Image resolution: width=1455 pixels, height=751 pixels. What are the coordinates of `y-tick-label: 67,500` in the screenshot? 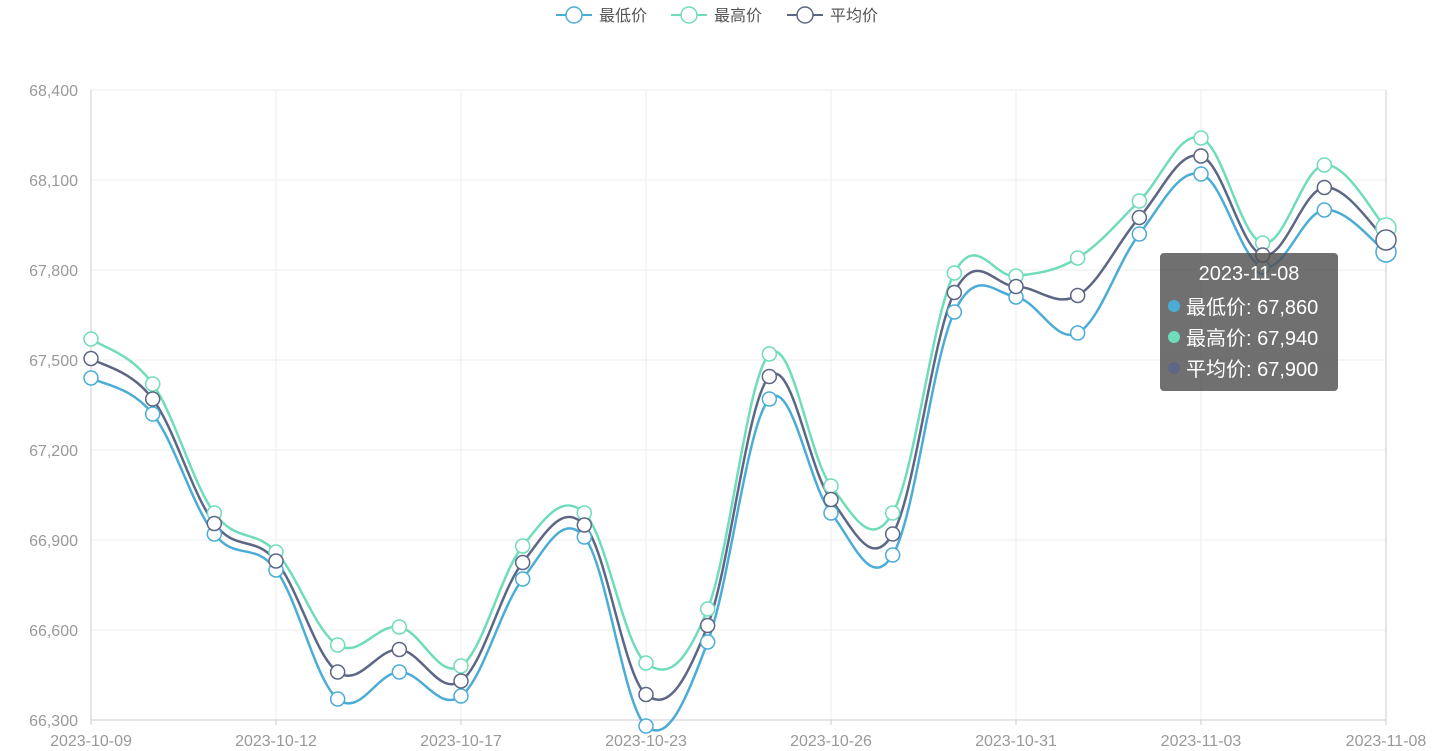 It's located at (53, 361).